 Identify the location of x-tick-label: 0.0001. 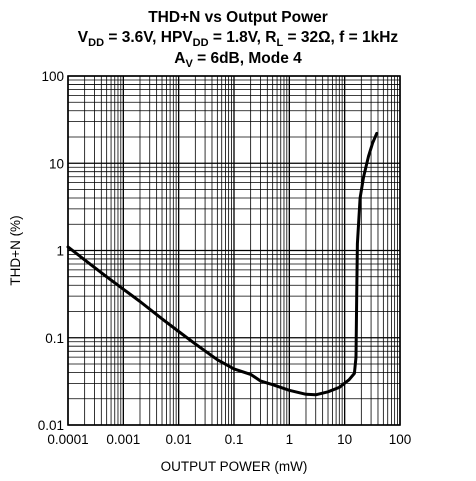
(67, 439).